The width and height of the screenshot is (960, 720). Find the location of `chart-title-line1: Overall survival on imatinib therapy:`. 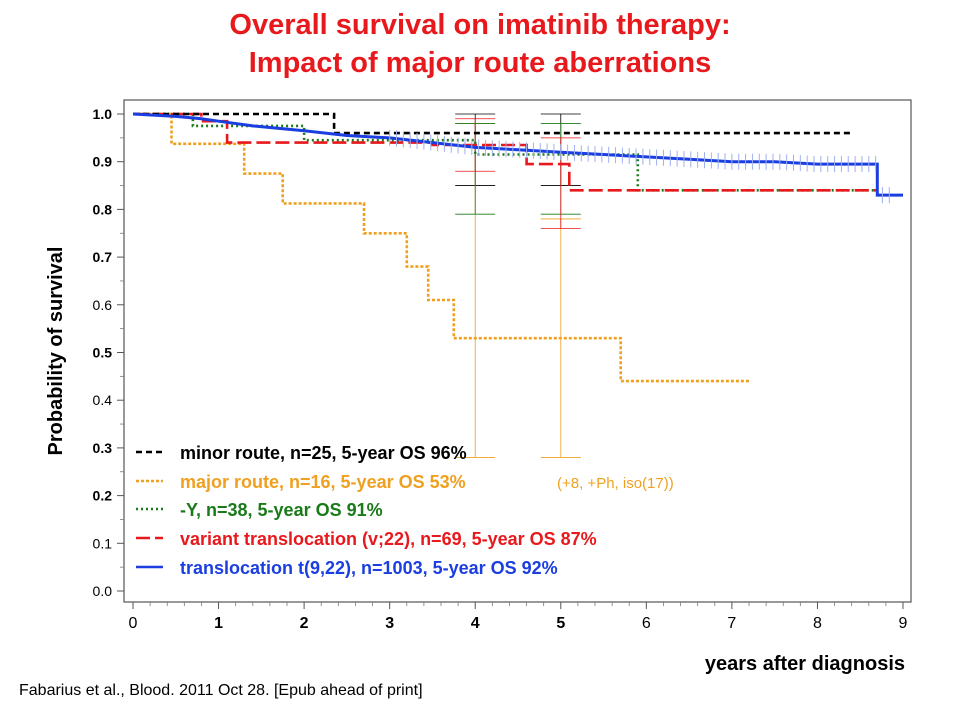

chart-title-line1: Overall survival on imatinib therapy: is located at coordinates (480, 25).